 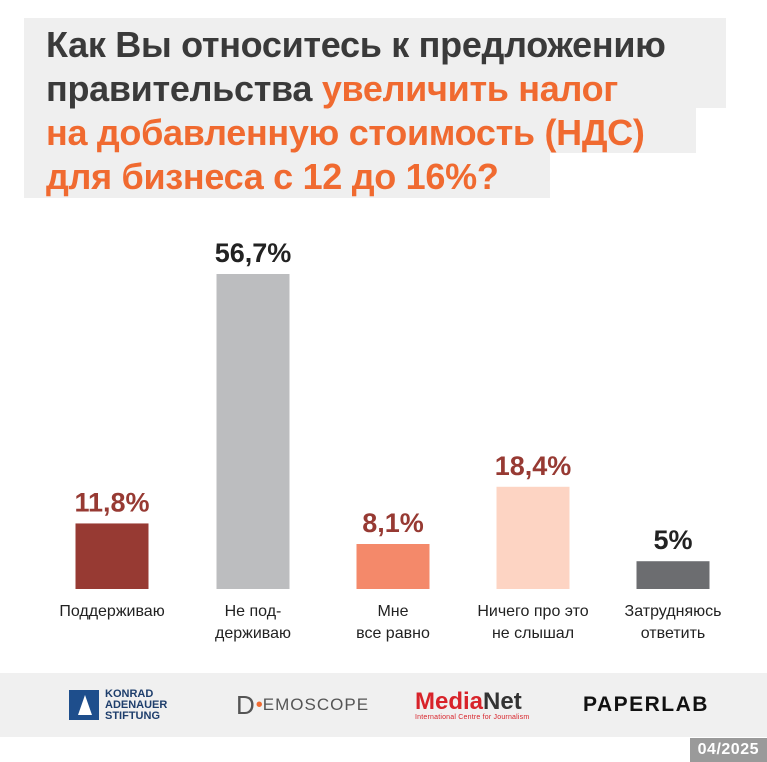 I want to click on value-label-0: 11,8%, so click(x=111, y=502).